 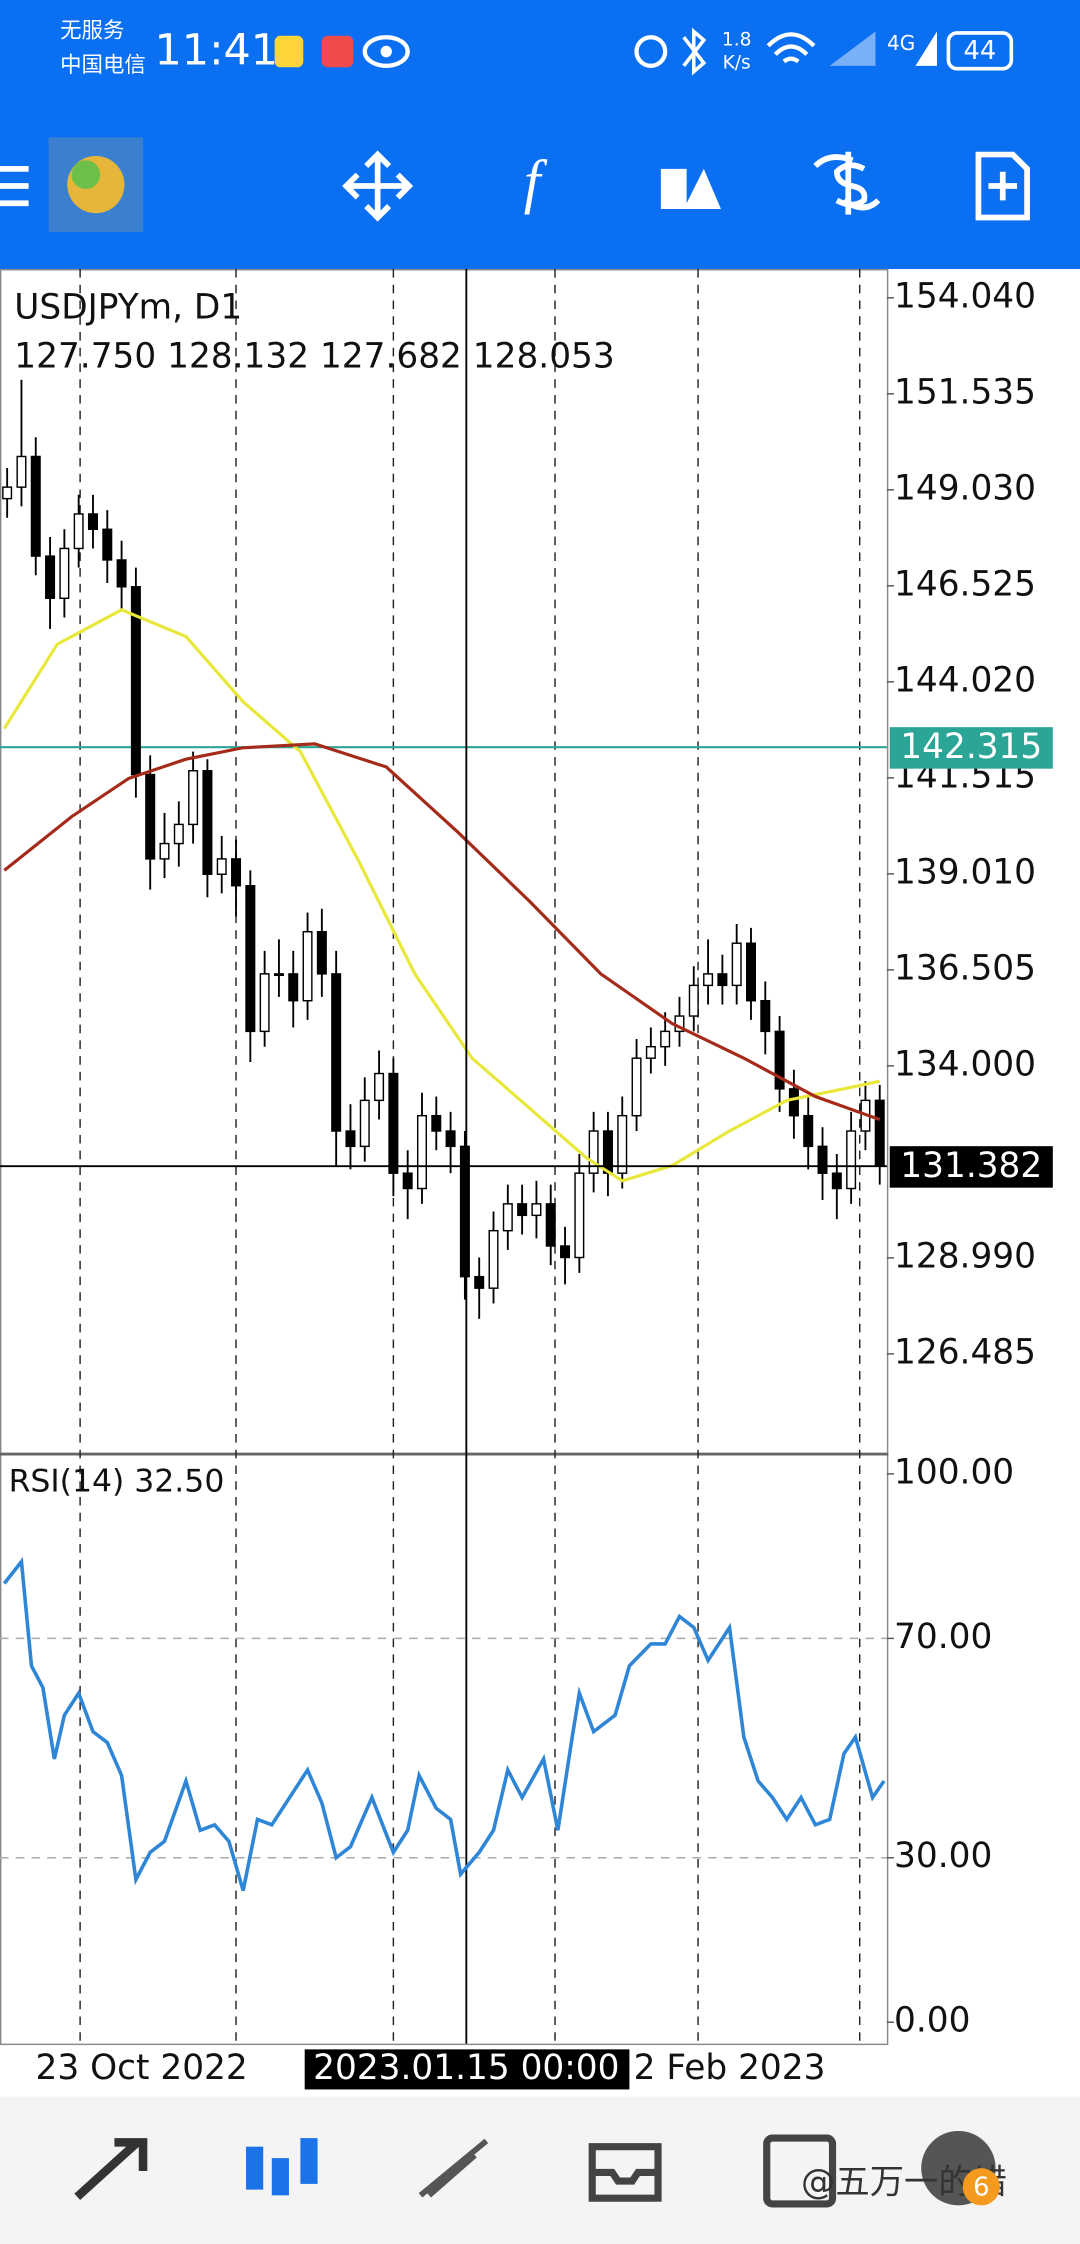 What do you see at coordinates (117, 1482) in the screenshot?
I see `rsi-title: RSI(14) 32.50` at bounding box center [117, 1482].